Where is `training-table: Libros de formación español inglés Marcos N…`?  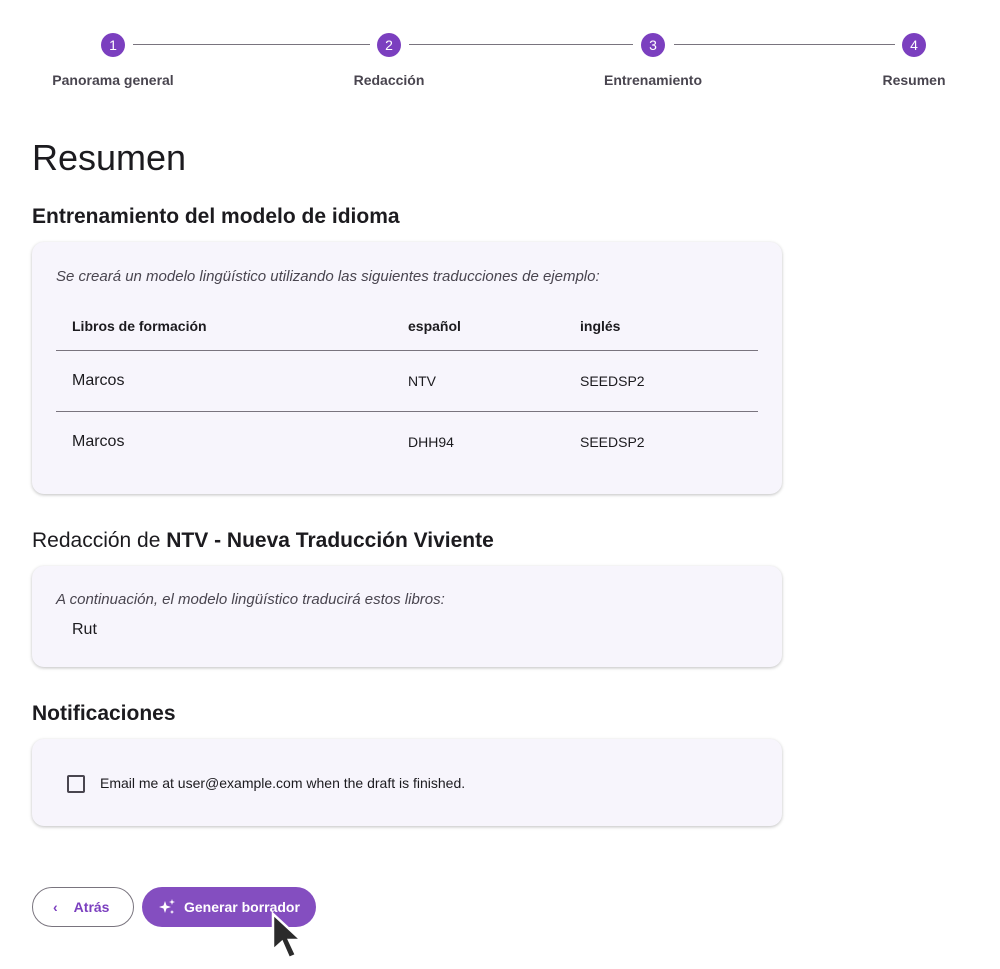 training-table: Libros de formación español inglés Marcos N… is located at coordinates (407, 387).